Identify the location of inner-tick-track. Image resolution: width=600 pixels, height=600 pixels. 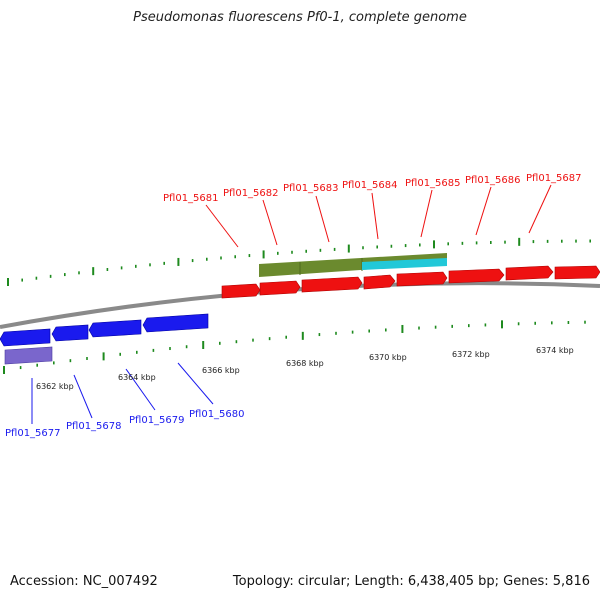
(294, 347).